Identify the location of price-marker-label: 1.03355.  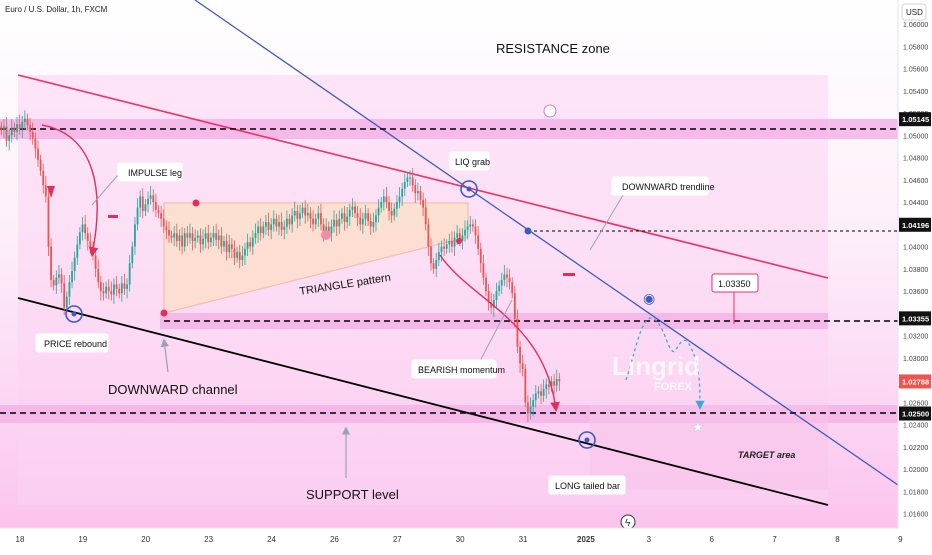
(915, 318).